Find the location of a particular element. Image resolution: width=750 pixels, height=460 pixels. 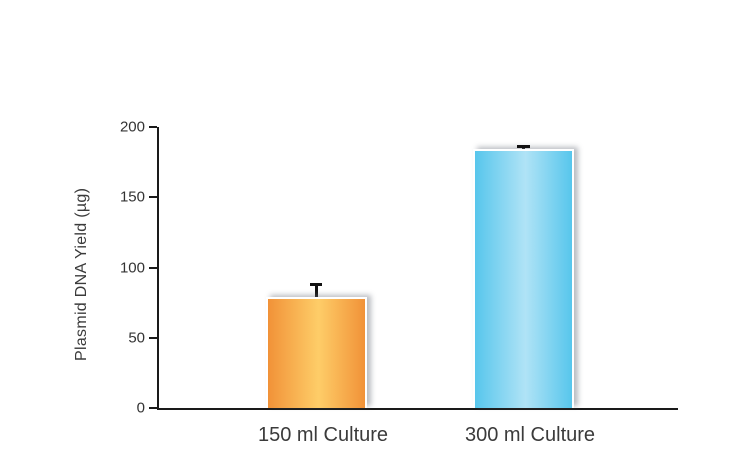

bar-300-ml-culture is located at coordinates (523, 278).